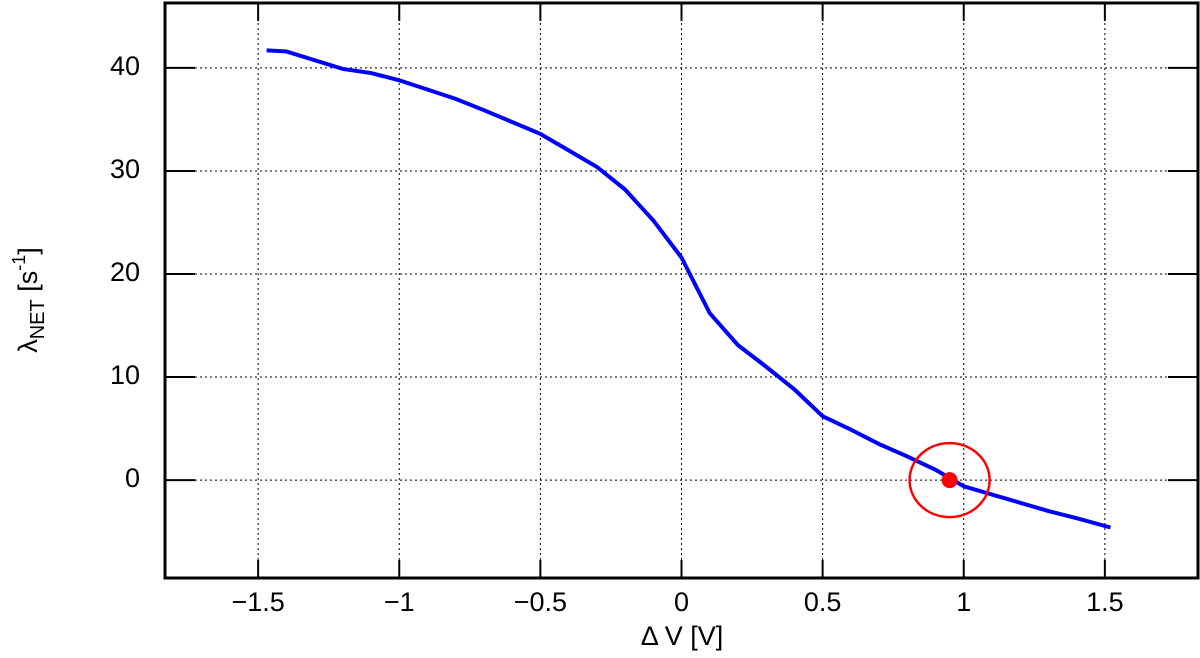 This screenshot has height=658, width=1200. I want to click on x-tick-label: 0.5, so click(823, 602).